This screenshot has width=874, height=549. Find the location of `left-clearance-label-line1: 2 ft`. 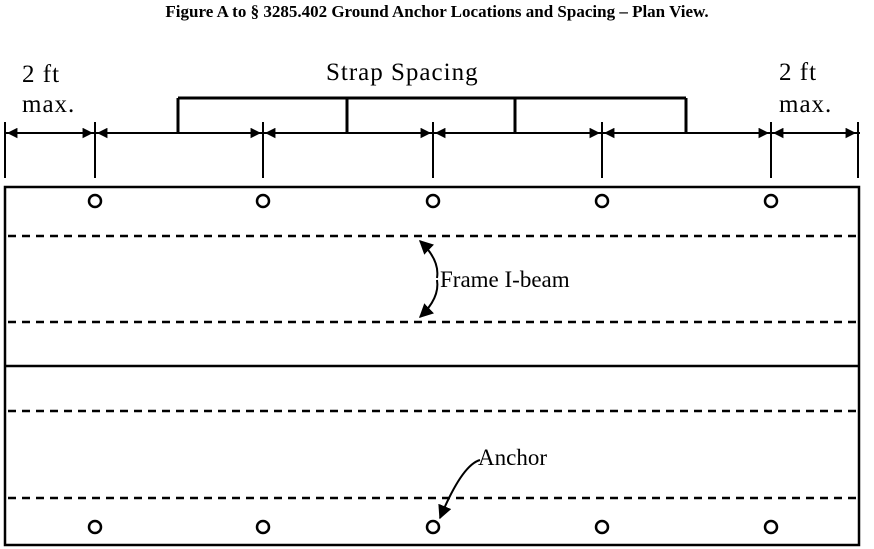

left-clearance-label-line1: 2 ft is located at coordinates (41, 74).